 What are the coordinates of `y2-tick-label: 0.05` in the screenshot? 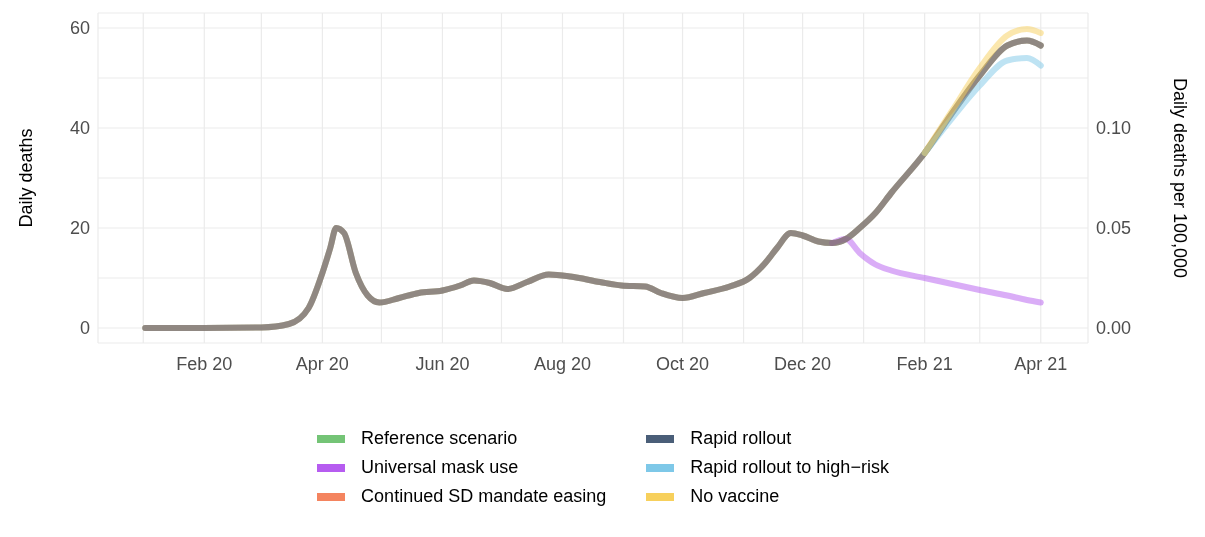 It's located at (1114, 228).